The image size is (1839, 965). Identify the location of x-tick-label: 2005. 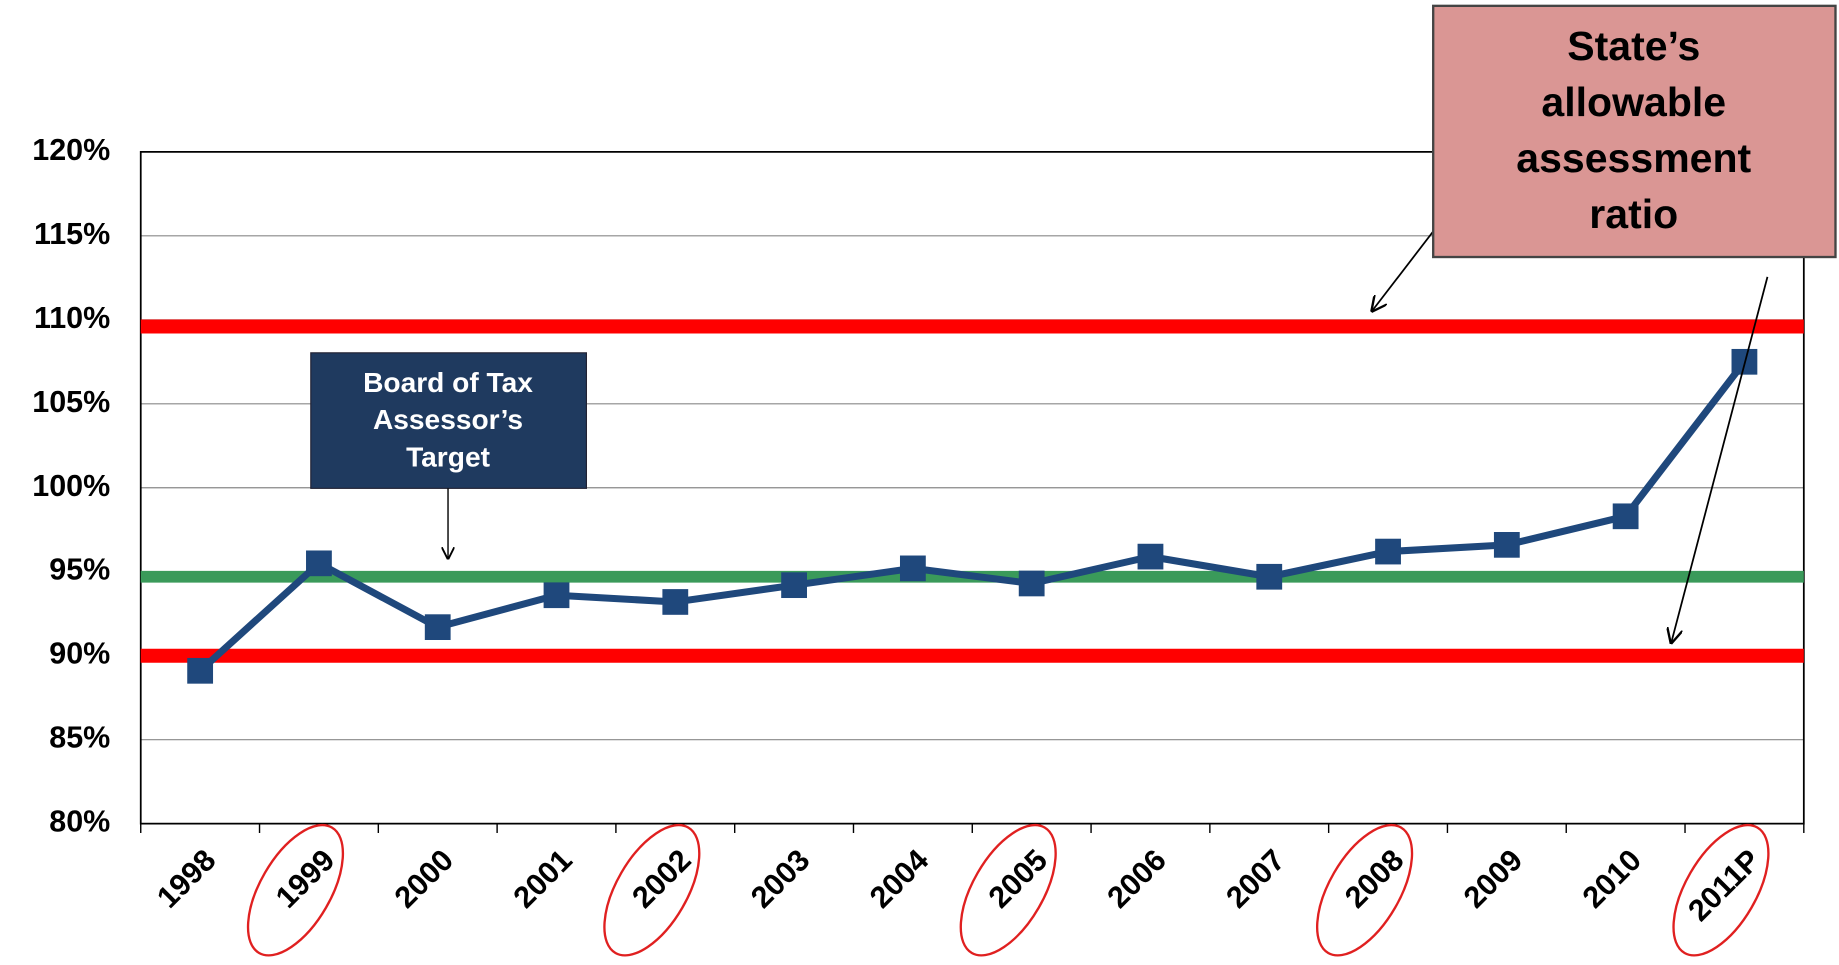
(1018, 879).